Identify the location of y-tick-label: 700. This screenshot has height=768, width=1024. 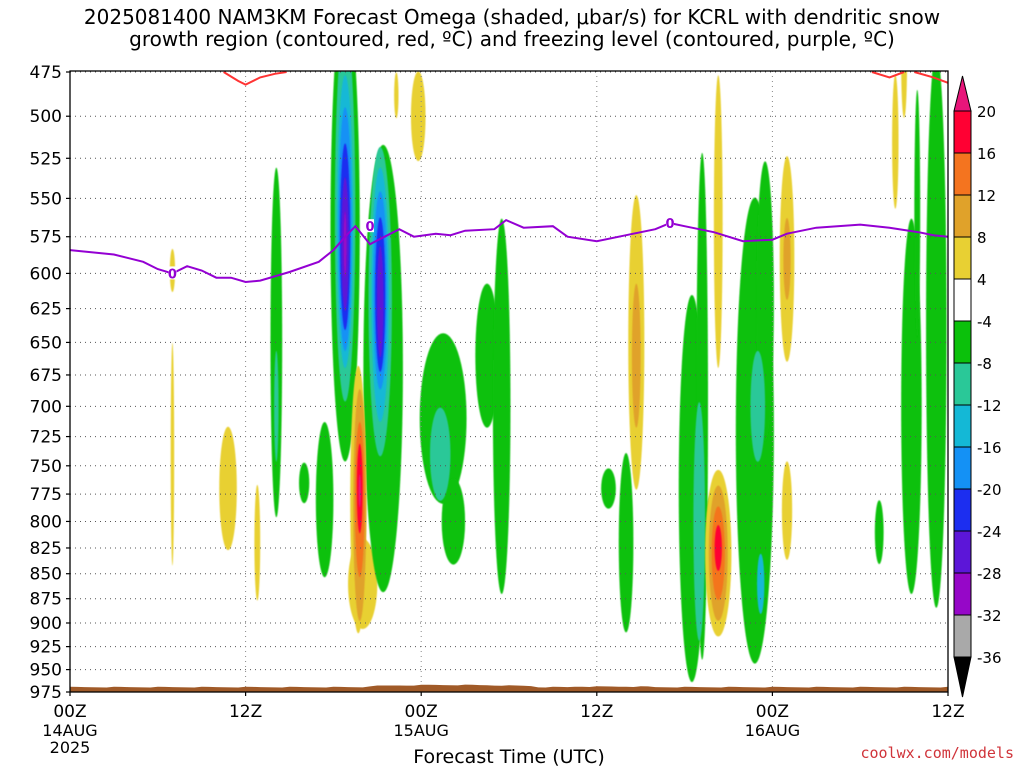
(46, 407).